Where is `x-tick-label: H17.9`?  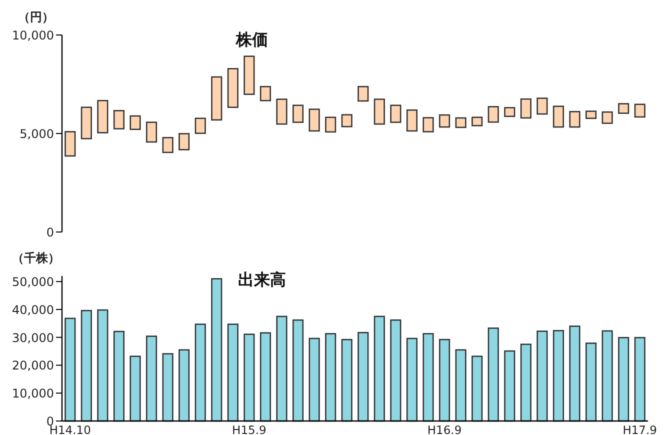
x-tick-label: H17.9 is located at coordinates (639, 429).